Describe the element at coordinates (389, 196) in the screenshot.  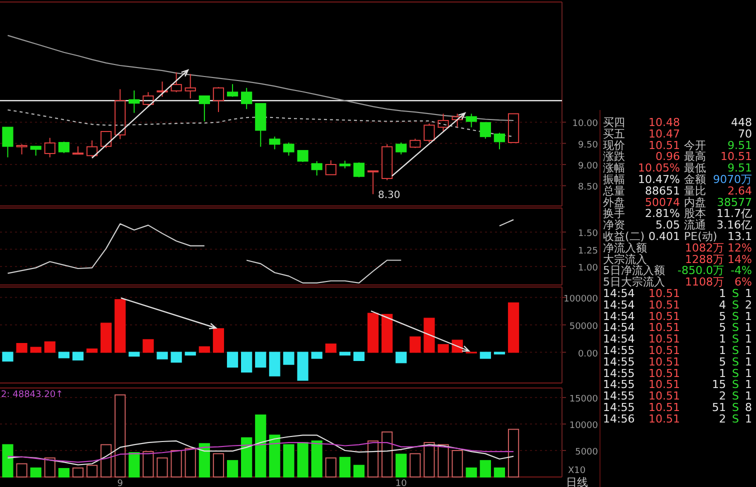
I see `annotation: 8.30` at that location.